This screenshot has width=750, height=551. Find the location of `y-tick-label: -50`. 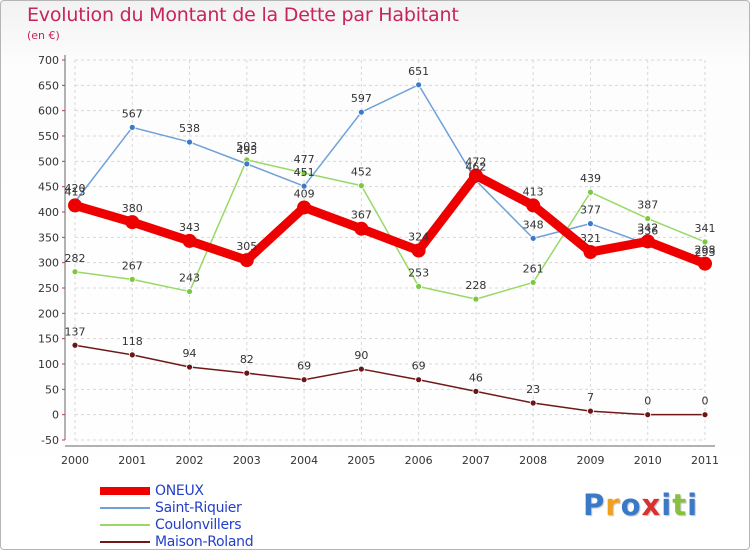

y-tick-label: -50 is located at coordinates (50, 440).